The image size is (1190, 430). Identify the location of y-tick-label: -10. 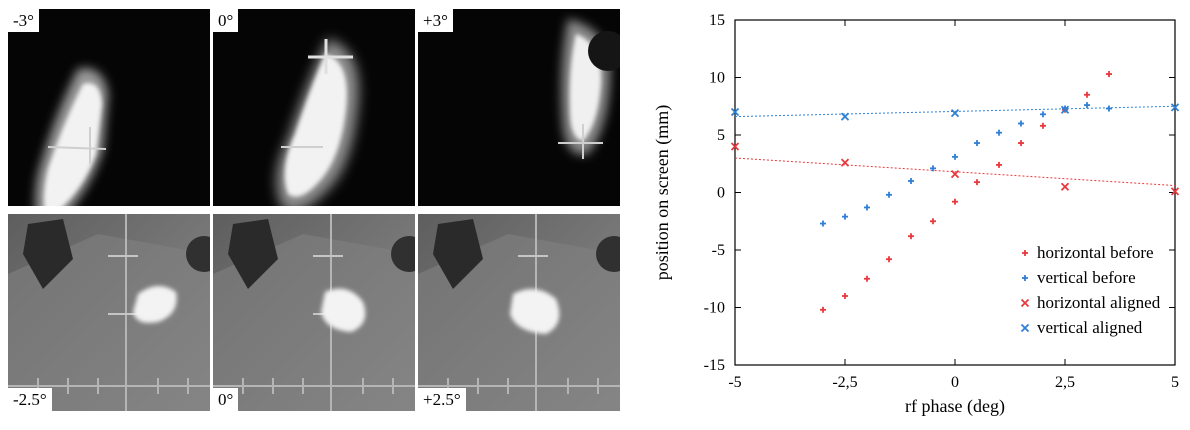
(714, 308).